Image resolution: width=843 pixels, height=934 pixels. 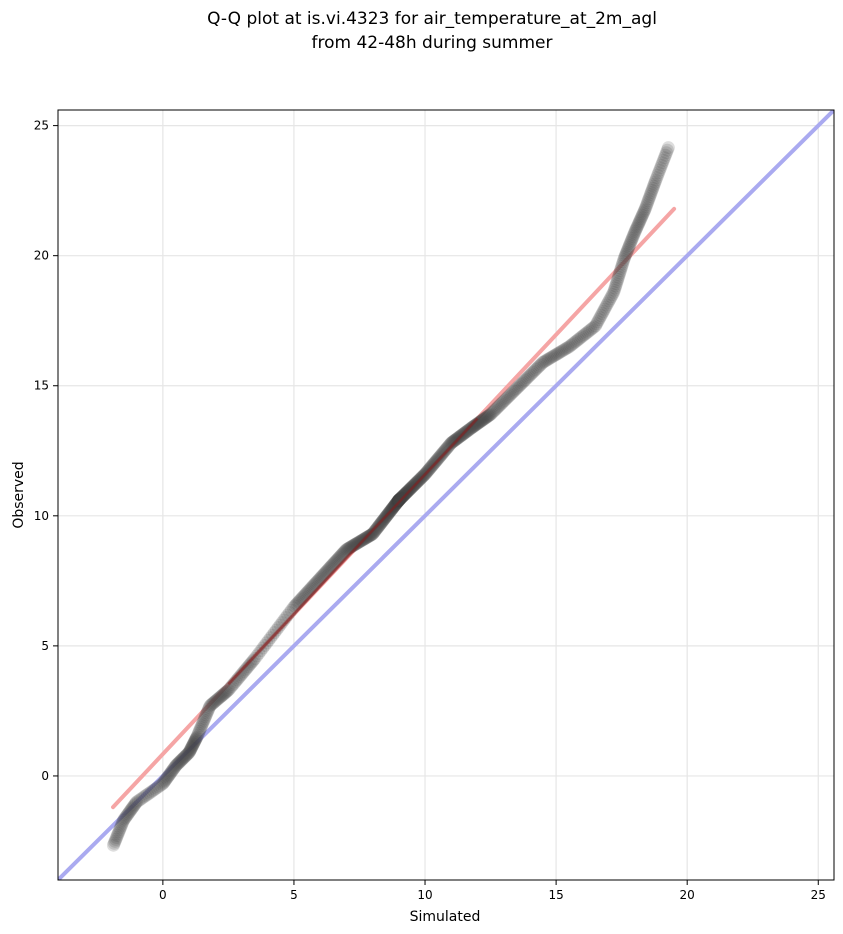 I want to click on y-tick-label: 15, so click(x=41, y=386).